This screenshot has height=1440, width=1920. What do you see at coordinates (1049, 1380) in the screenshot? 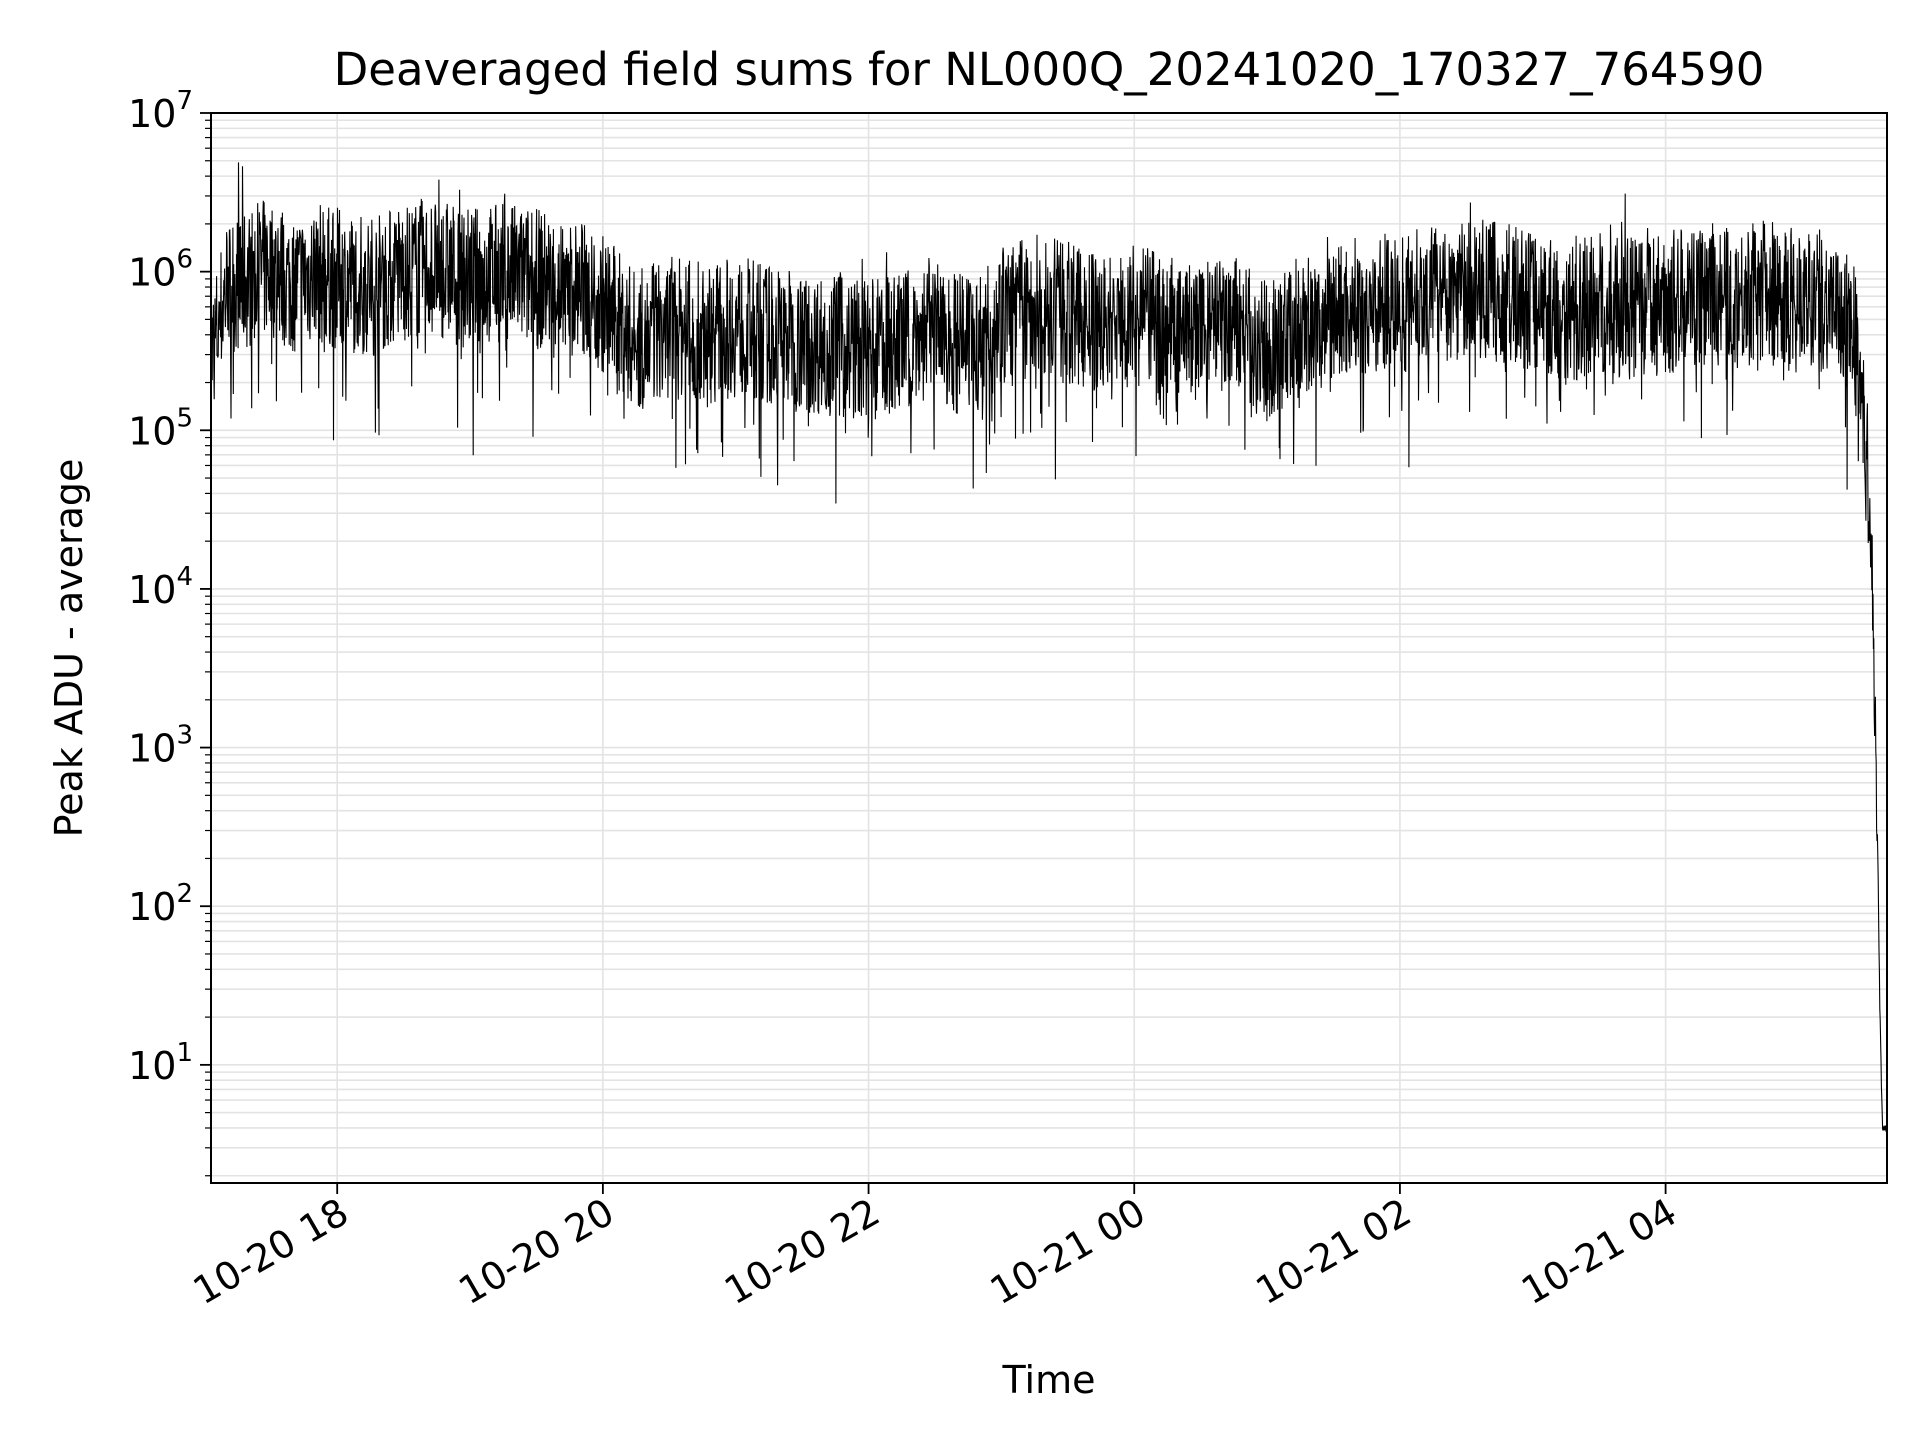
I see `x-axis-label: Time` at bounding box center [1049, 1380].